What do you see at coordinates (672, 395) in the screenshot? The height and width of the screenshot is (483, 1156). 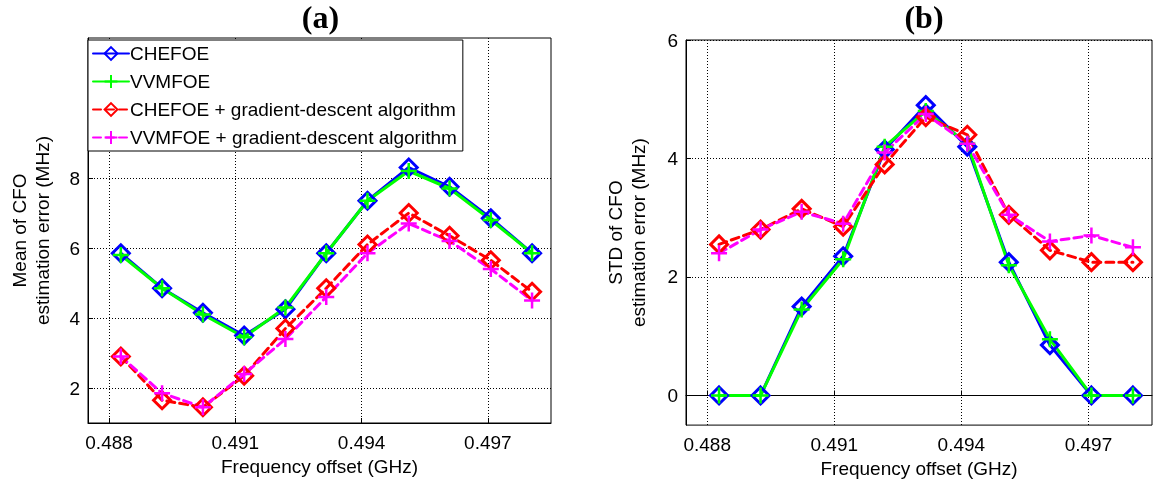 I see `y-tick-label: 0` at bounding box center [672, 395].